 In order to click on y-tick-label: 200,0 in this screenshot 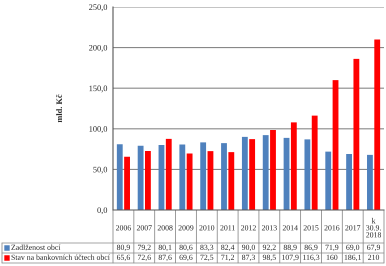, I will do `click(98, 48)`.